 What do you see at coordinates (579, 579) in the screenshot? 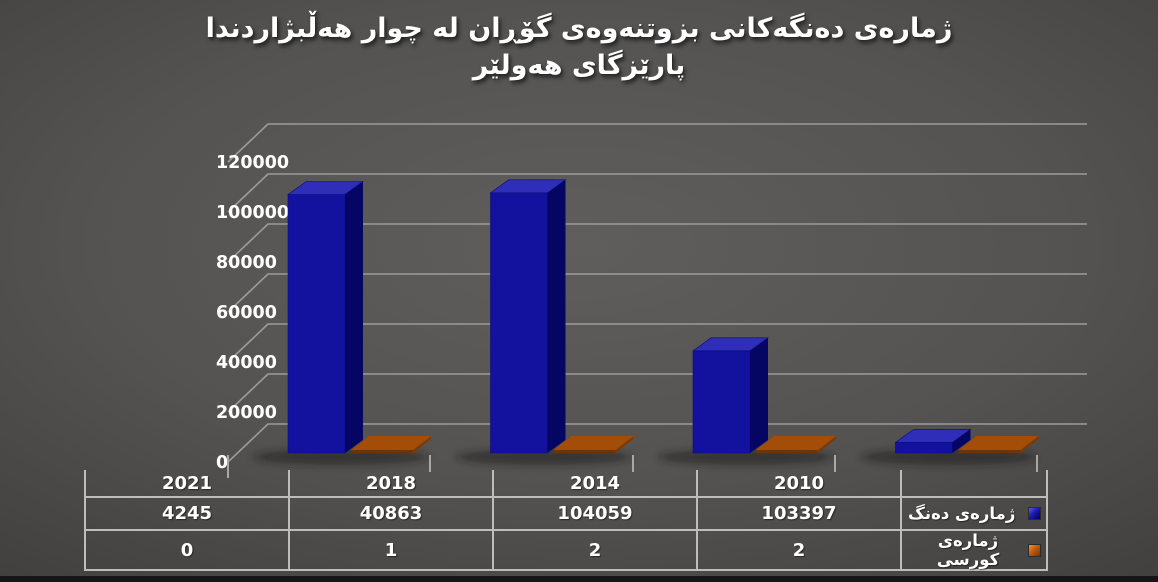
I see `bottom-strip` at bounding box center [579, 579].